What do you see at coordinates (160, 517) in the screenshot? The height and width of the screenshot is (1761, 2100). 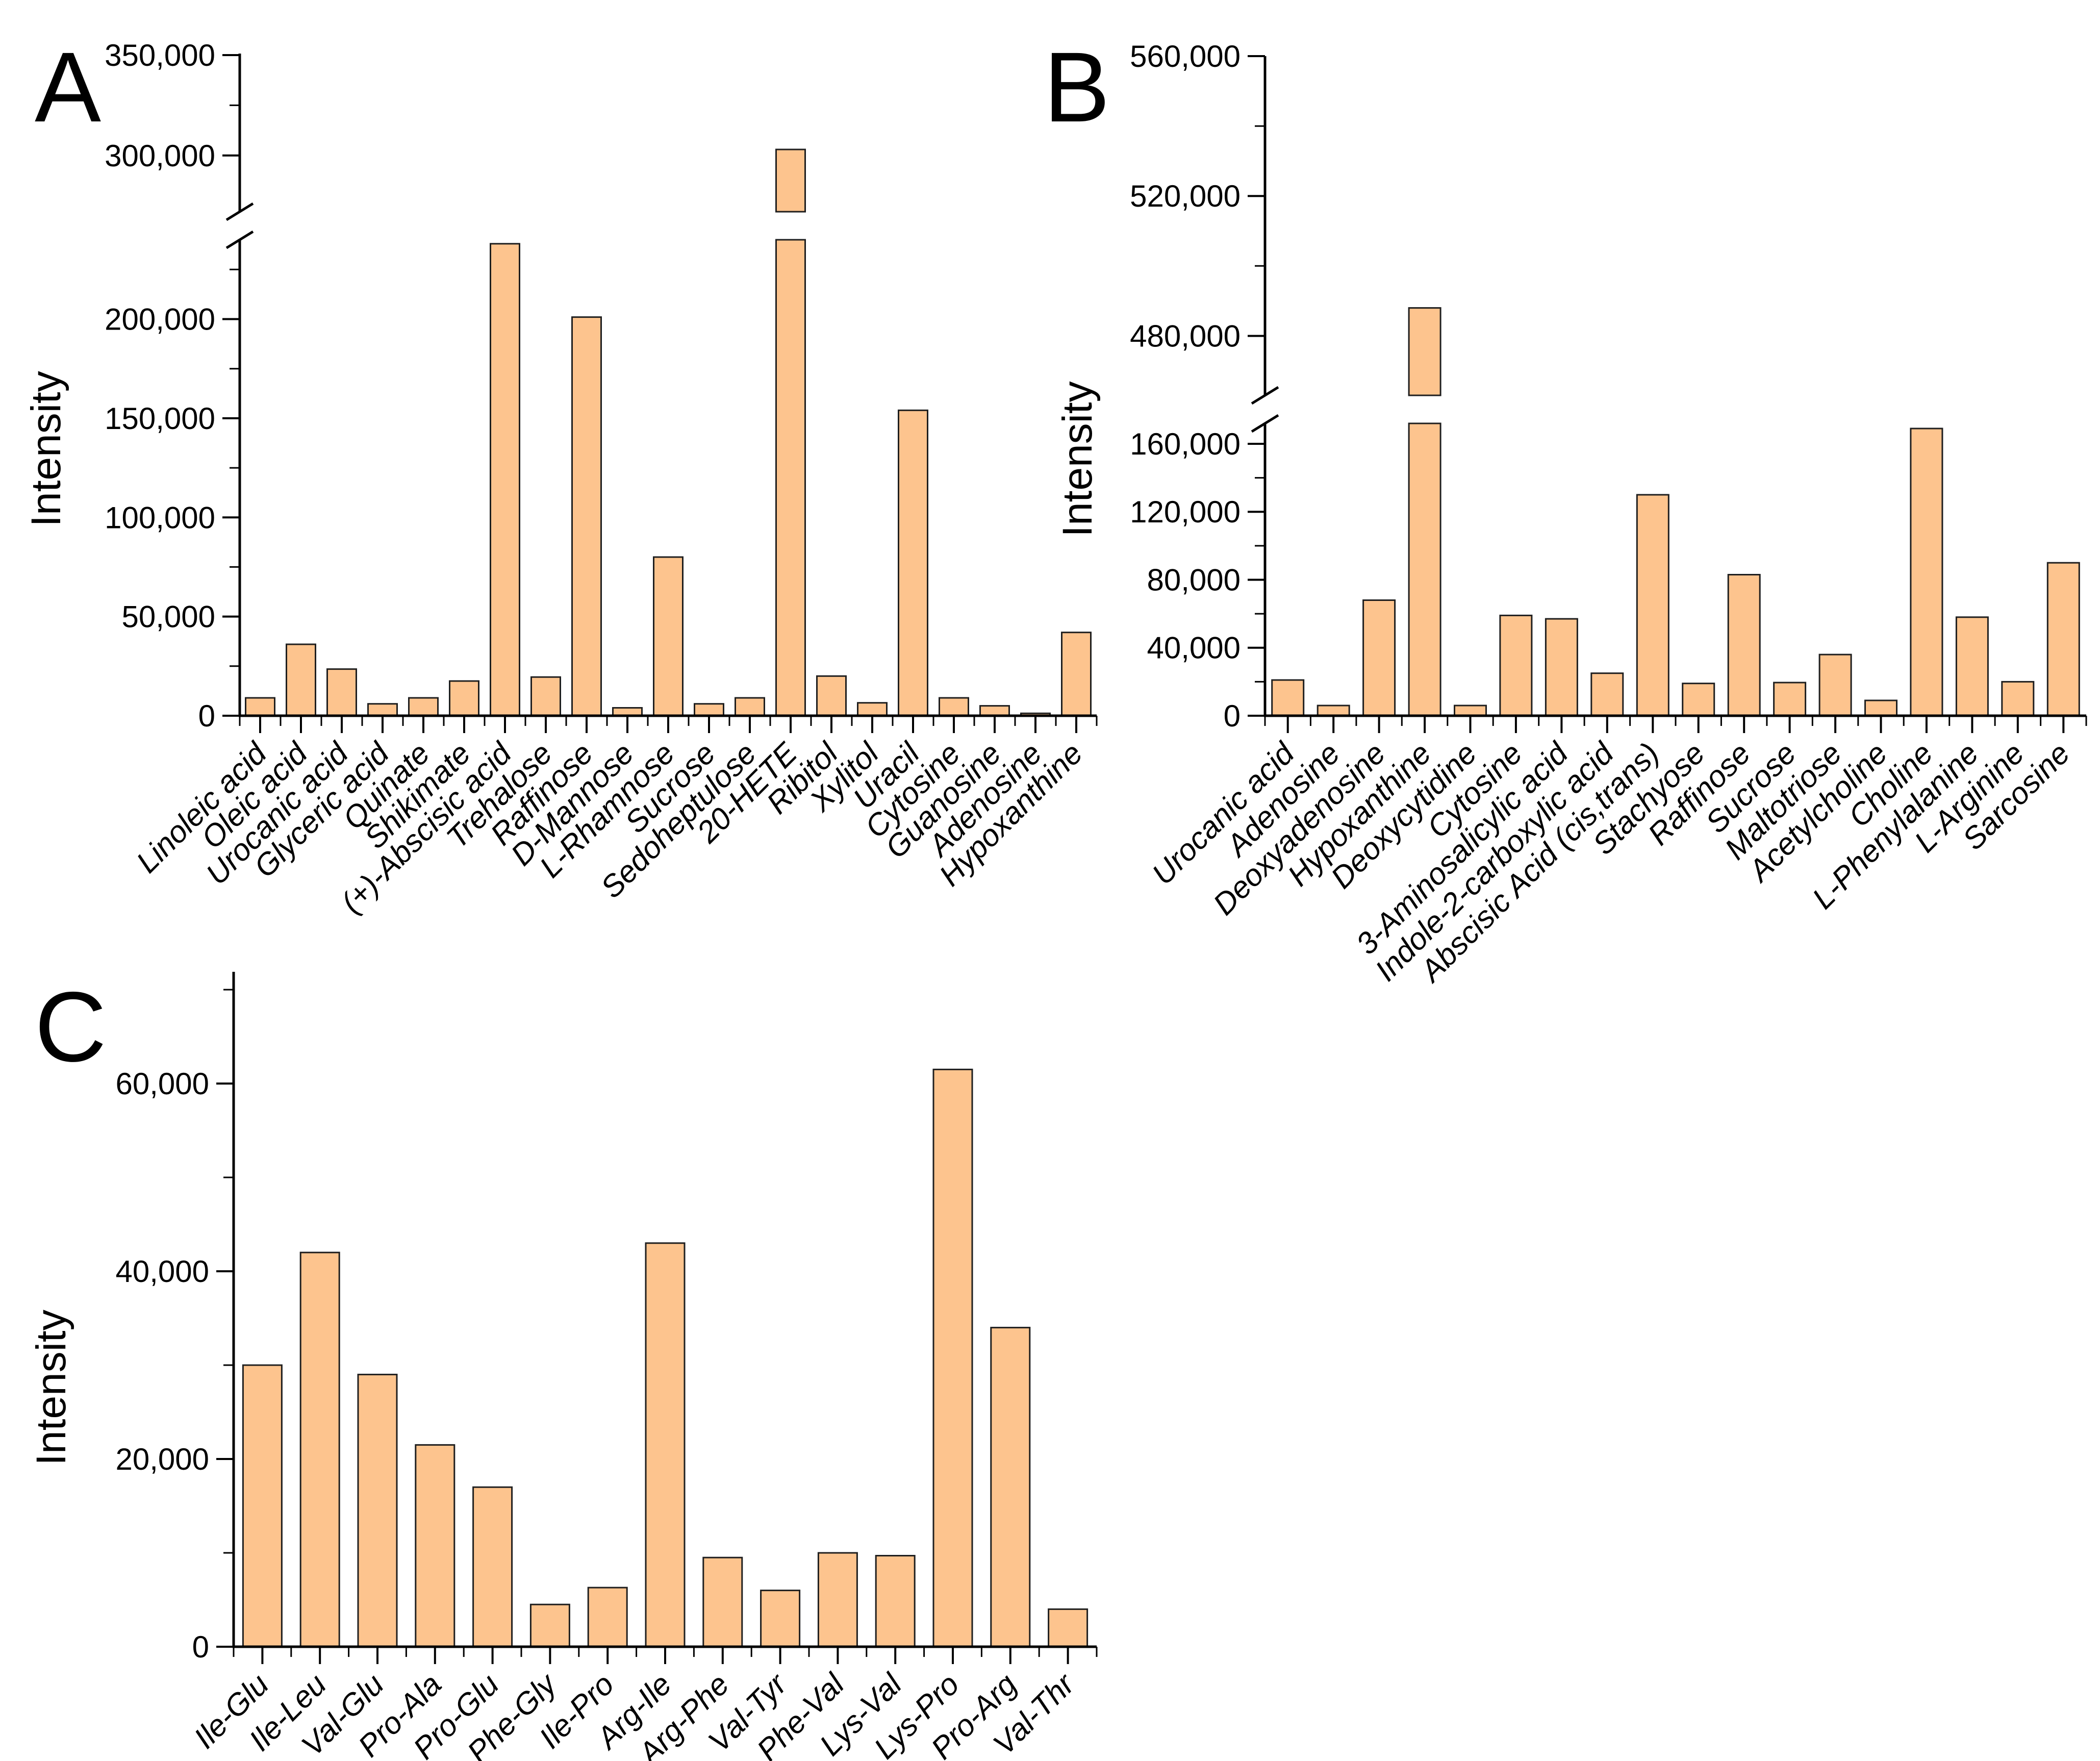 I see `y-tick-label: 100,000` at bounding box center [160, 517].